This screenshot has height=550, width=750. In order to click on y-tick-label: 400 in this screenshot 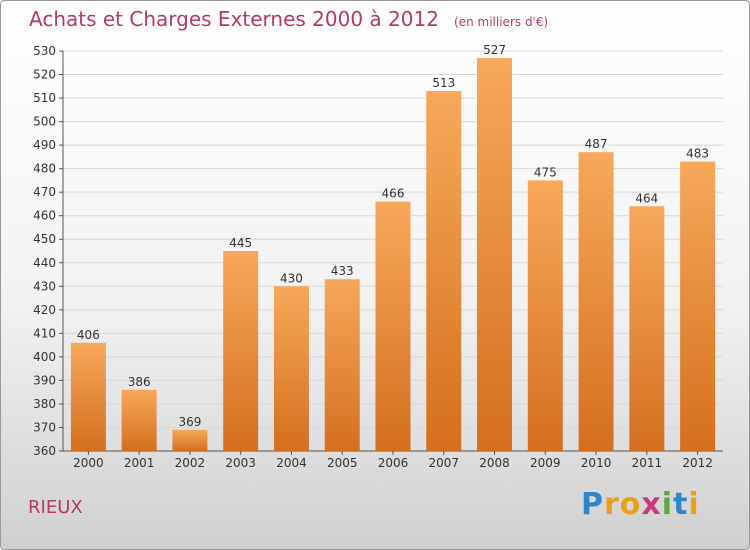, I will do `click(44, 357)`.